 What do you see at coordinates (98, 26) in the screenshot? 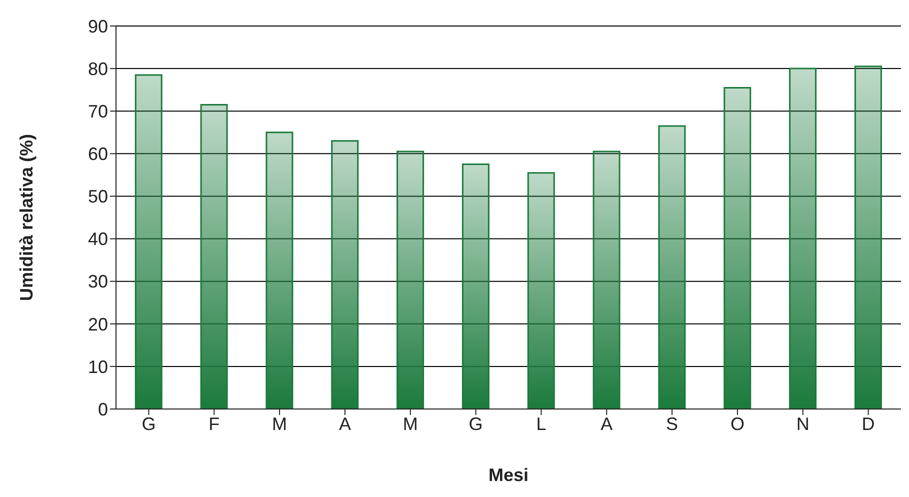
I see `y-tick-label: 90` at bounding box center [98, 26].